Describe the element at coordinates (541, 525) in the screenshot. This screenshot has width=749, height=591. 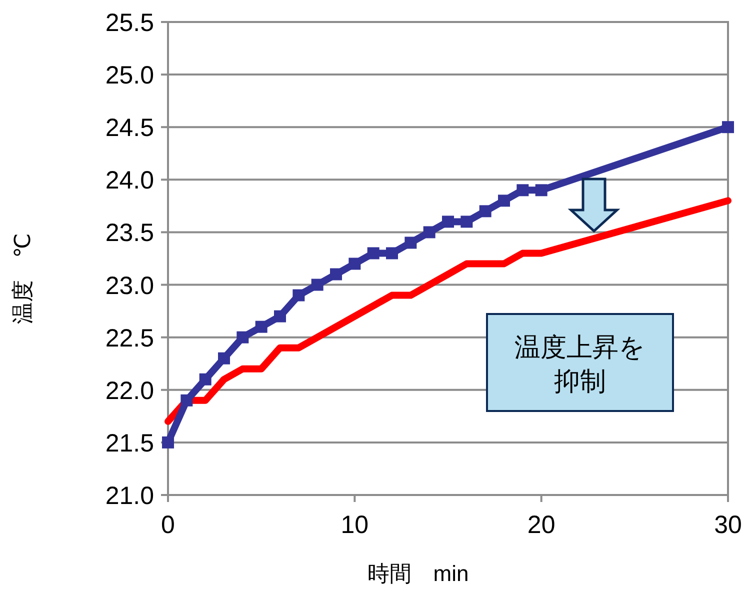
I see `x-tick-label: 20` at that location.